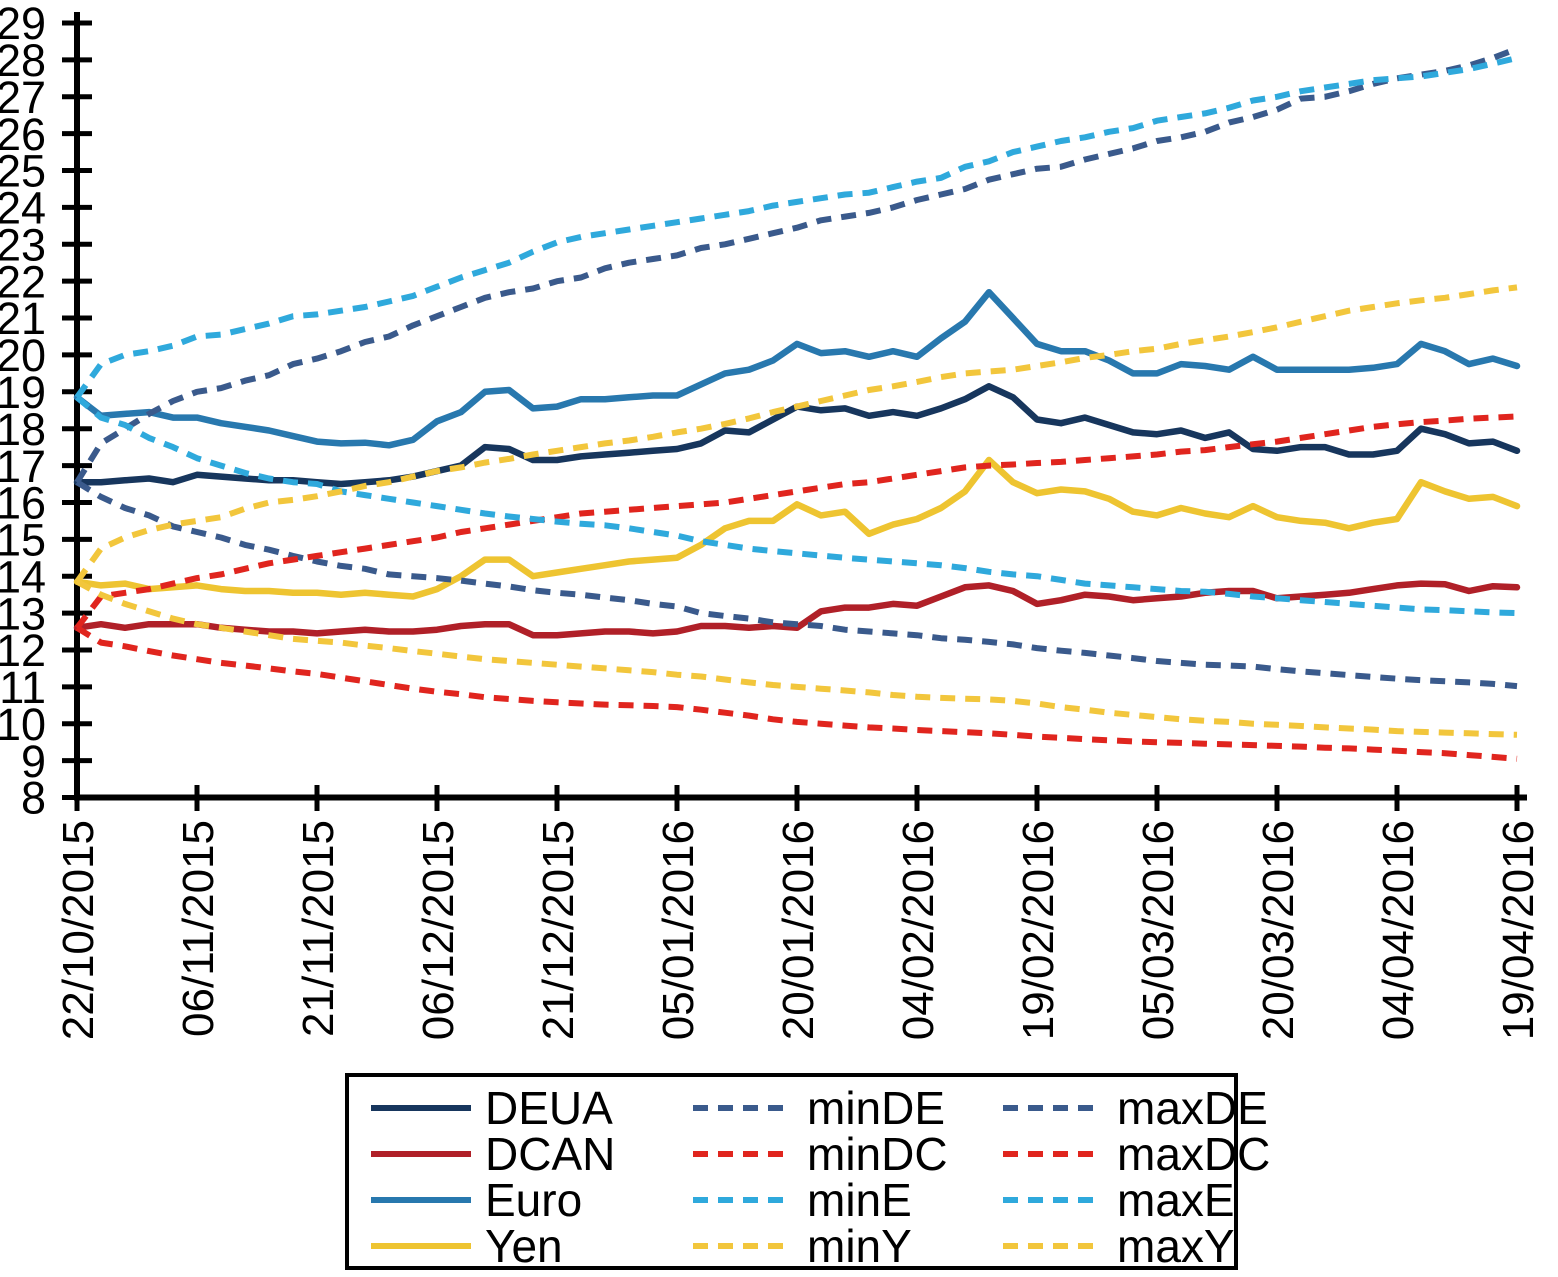 This screenshot has height=1277, width=1558. What do you see at coordinates (859, 1246) in the screenshot?
I see `legend-label: minY` at bounding box center [859, 1246].